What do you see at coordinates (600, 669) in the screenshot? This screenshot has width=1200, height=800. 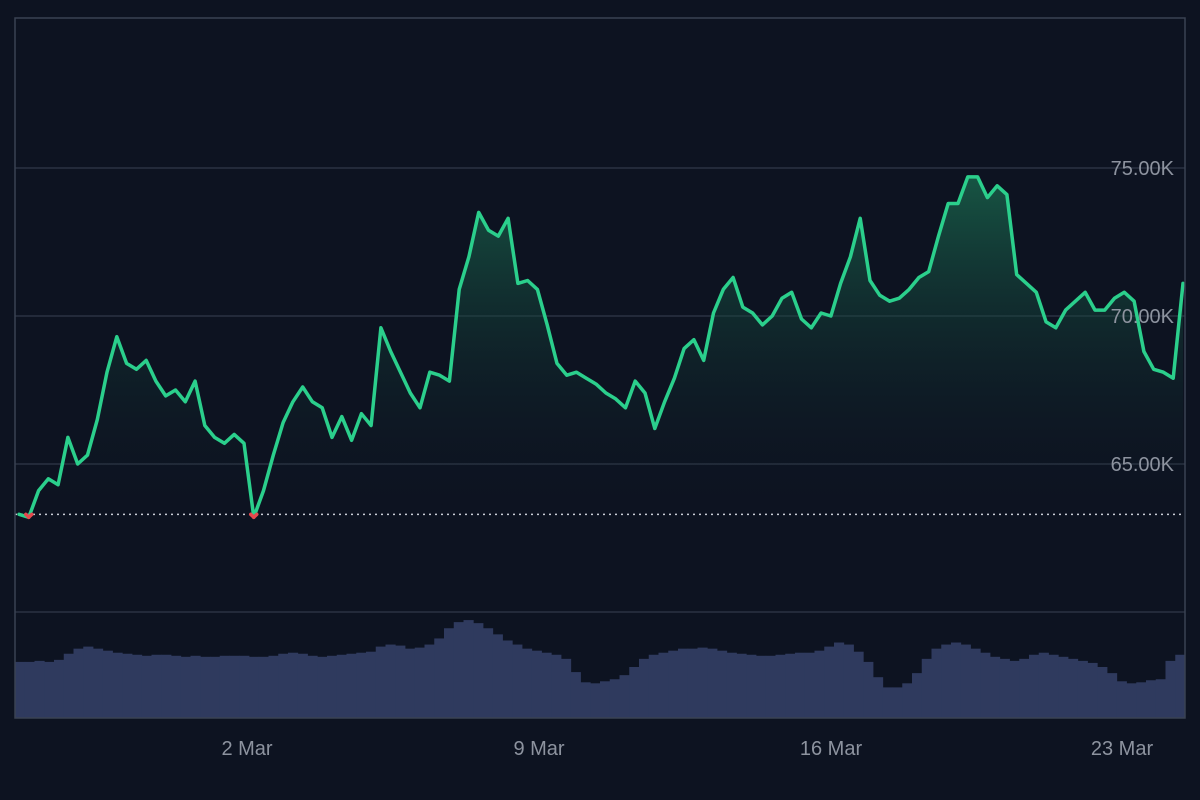 I see `volume-bars` at bounding box center [600, 669].